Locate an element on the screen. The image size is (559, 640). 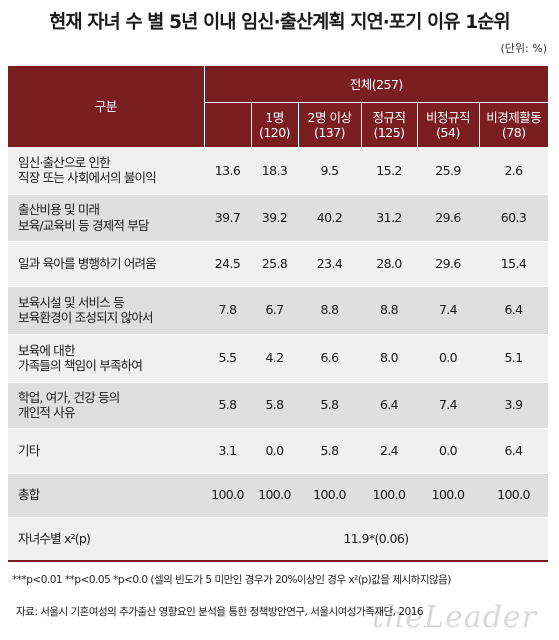
row-label: 임신·출산으로 인한 직장 또는 사회에서의 불이익 is located at coordinates (106, 171).